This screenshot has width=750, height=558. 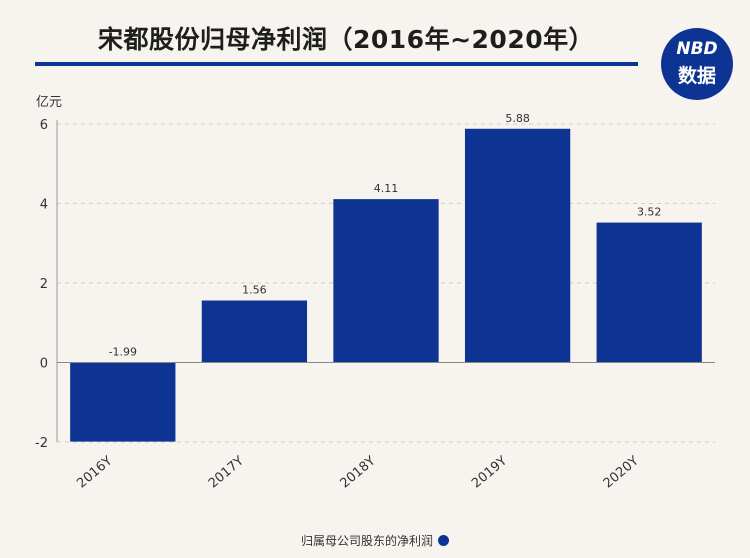 What do you see at coordinates (41, 443) in the screenshot?
I see `y-tick-label: -2` at bounding box center [41, 443].